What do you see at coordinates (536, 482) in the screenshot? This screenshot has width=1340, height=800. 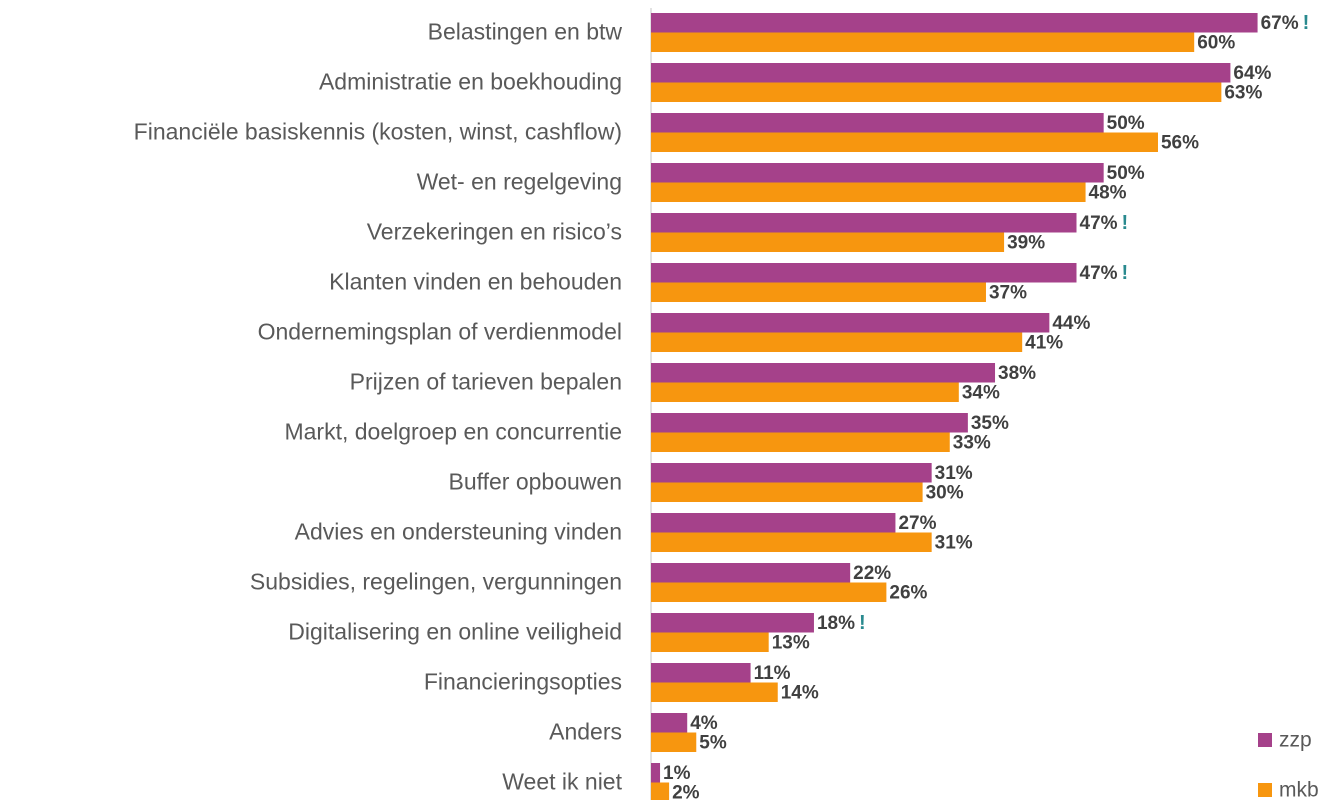 I see `category-label: Buffer opbouwen` at bounding box center [536, 482].